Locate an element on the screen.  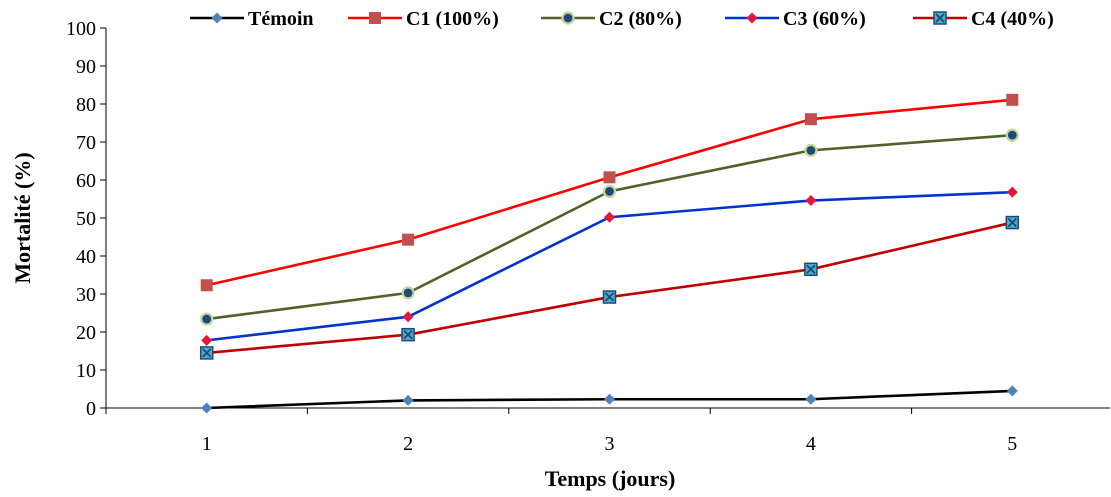
y-tick-label: 10 is located at coordinates (86, 371).